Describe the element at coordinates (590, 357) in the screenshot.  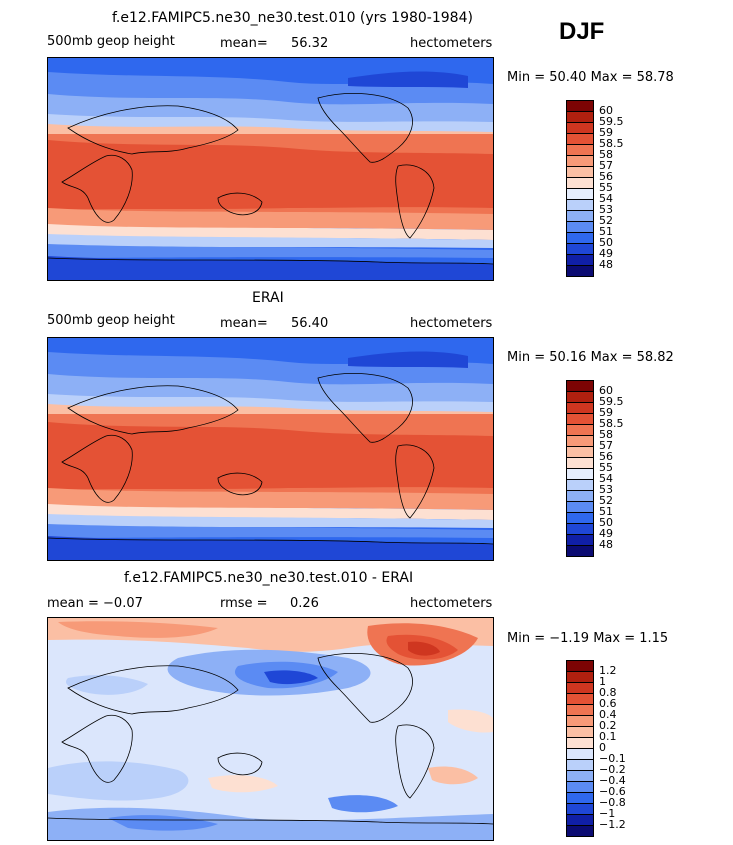
I see `panel-2-minmax: Min = 50.16 Max = 58.82` at that location.